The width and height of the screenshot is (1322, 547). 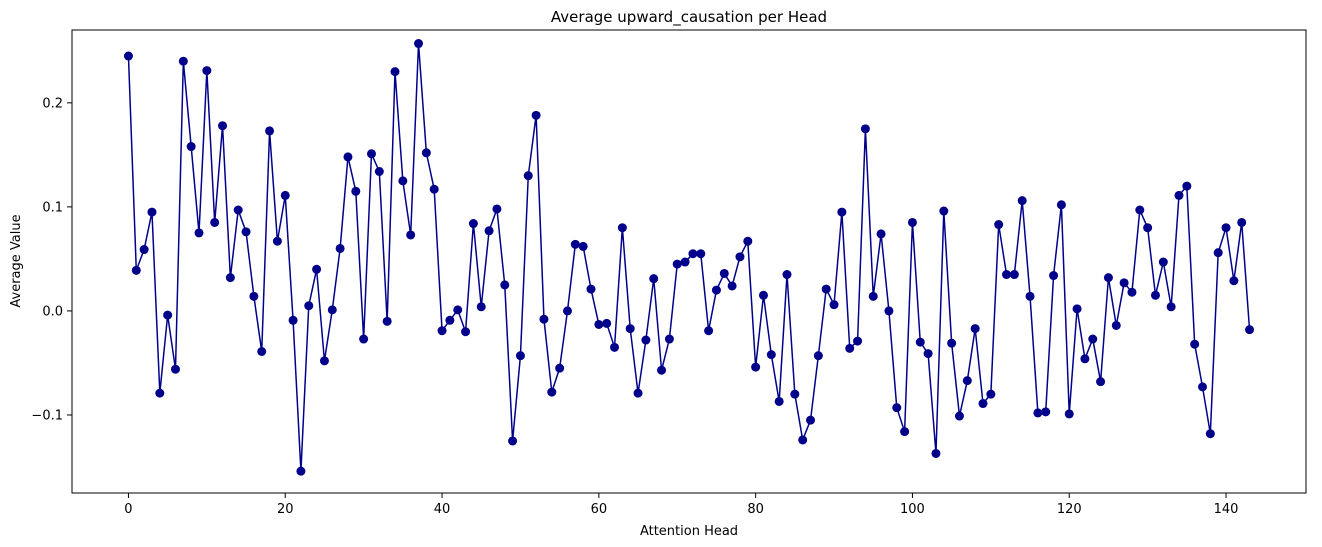 I want to click on y-axis: −0.1 0.0 0.1 0.2, so click(x=51, y=259).